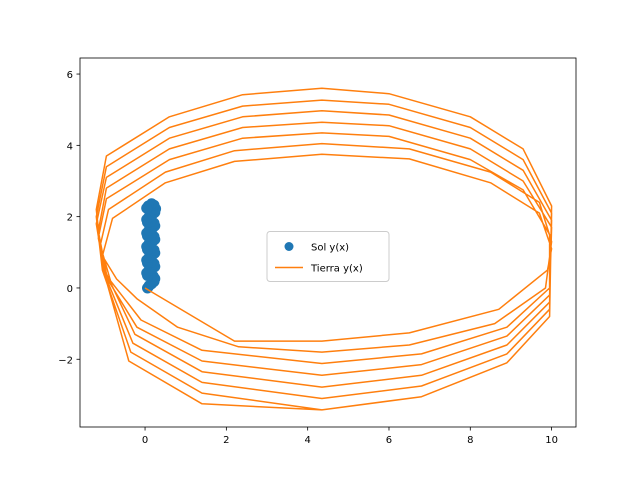 This screenshot has height=480, width=640. I want to click on y-tick-label: 2, so click(70, 218).